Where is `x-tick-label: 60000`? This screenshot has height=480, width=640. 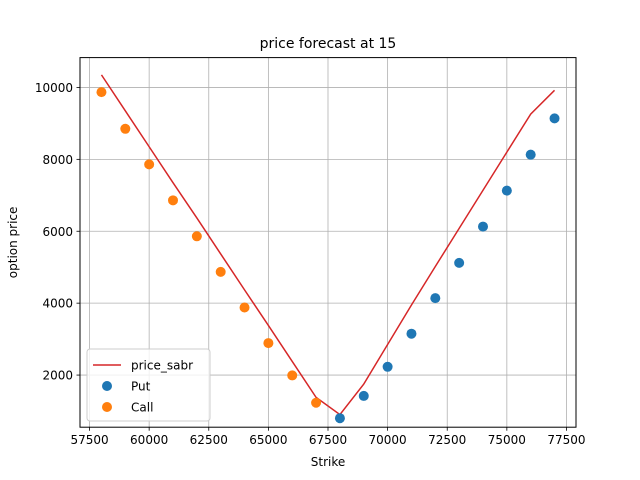 x-tick-label: 60000 is located at coordinates (149, 440).